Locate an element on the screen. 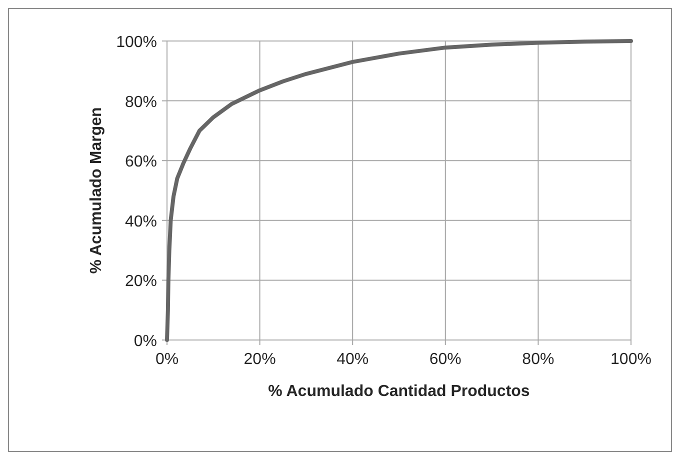 Image resolution: width=680 pixels, height=460 pixels. y-tick-label: 40% is located at coordinates (140, 221).